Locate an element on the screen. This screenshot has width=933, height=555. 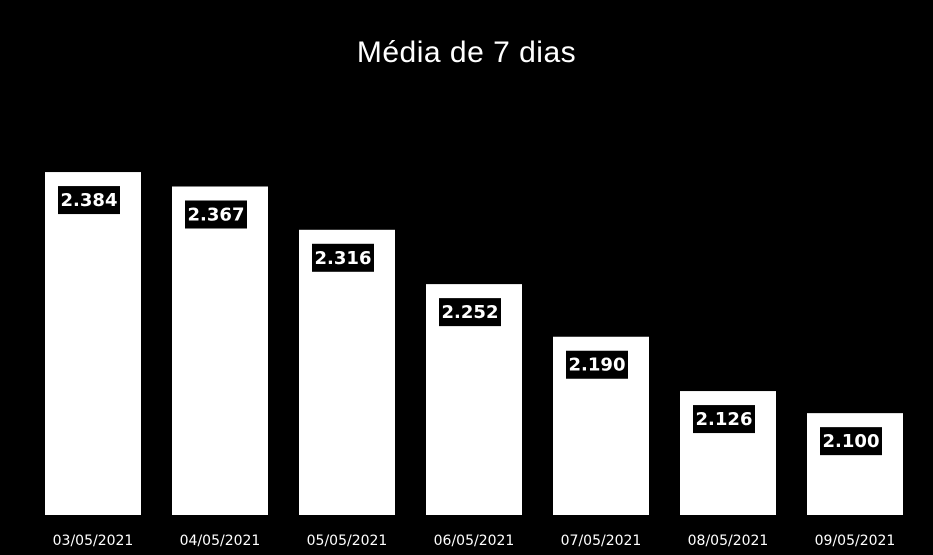
x-tick-label: 03/05/2021 is located at coordinates (93, 541).